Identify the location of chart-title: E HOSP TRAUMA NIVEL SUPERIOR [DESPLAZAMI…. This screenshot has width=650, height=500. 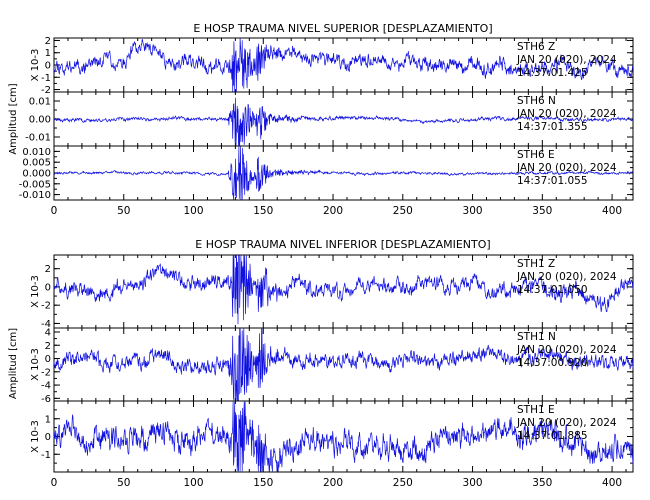
(342, 28).